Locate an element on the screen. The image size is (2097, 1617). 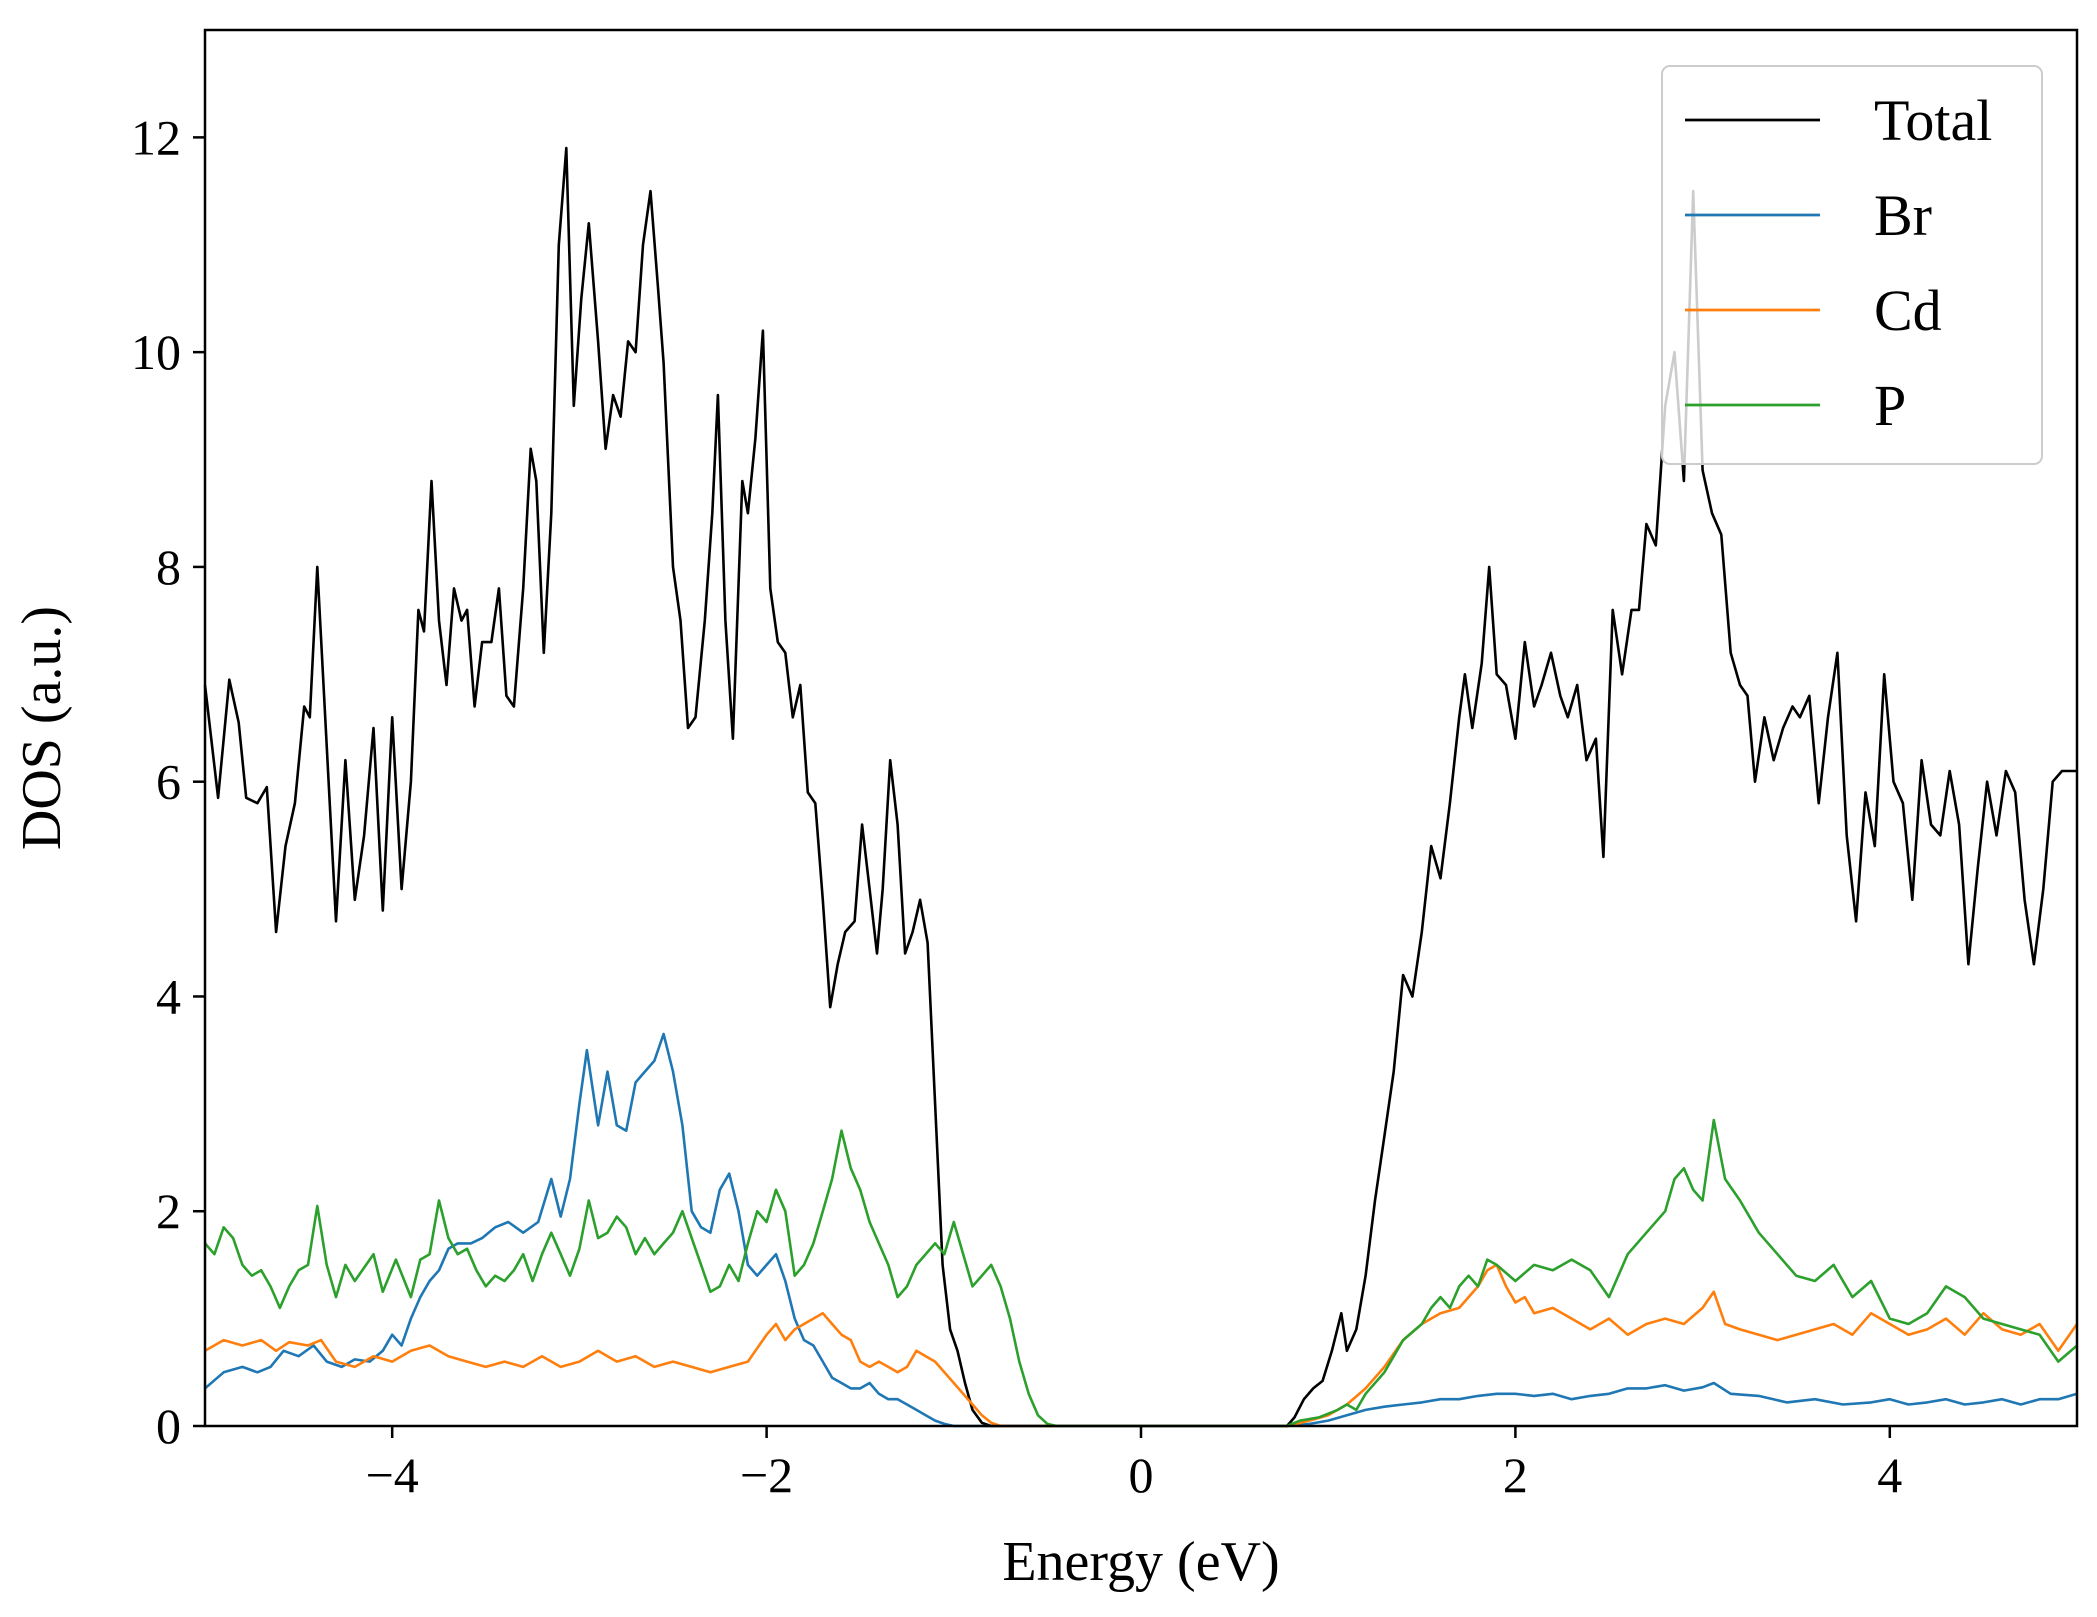
legend-label-total: Total is located at coordinates (1933, 120).